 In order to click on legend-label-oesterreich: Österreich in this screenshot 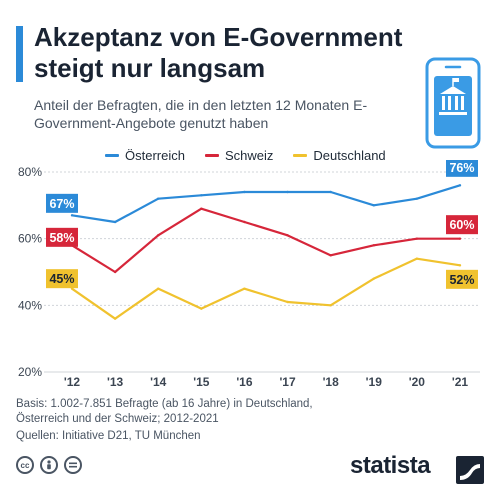, I will do `click(155, 155)`.